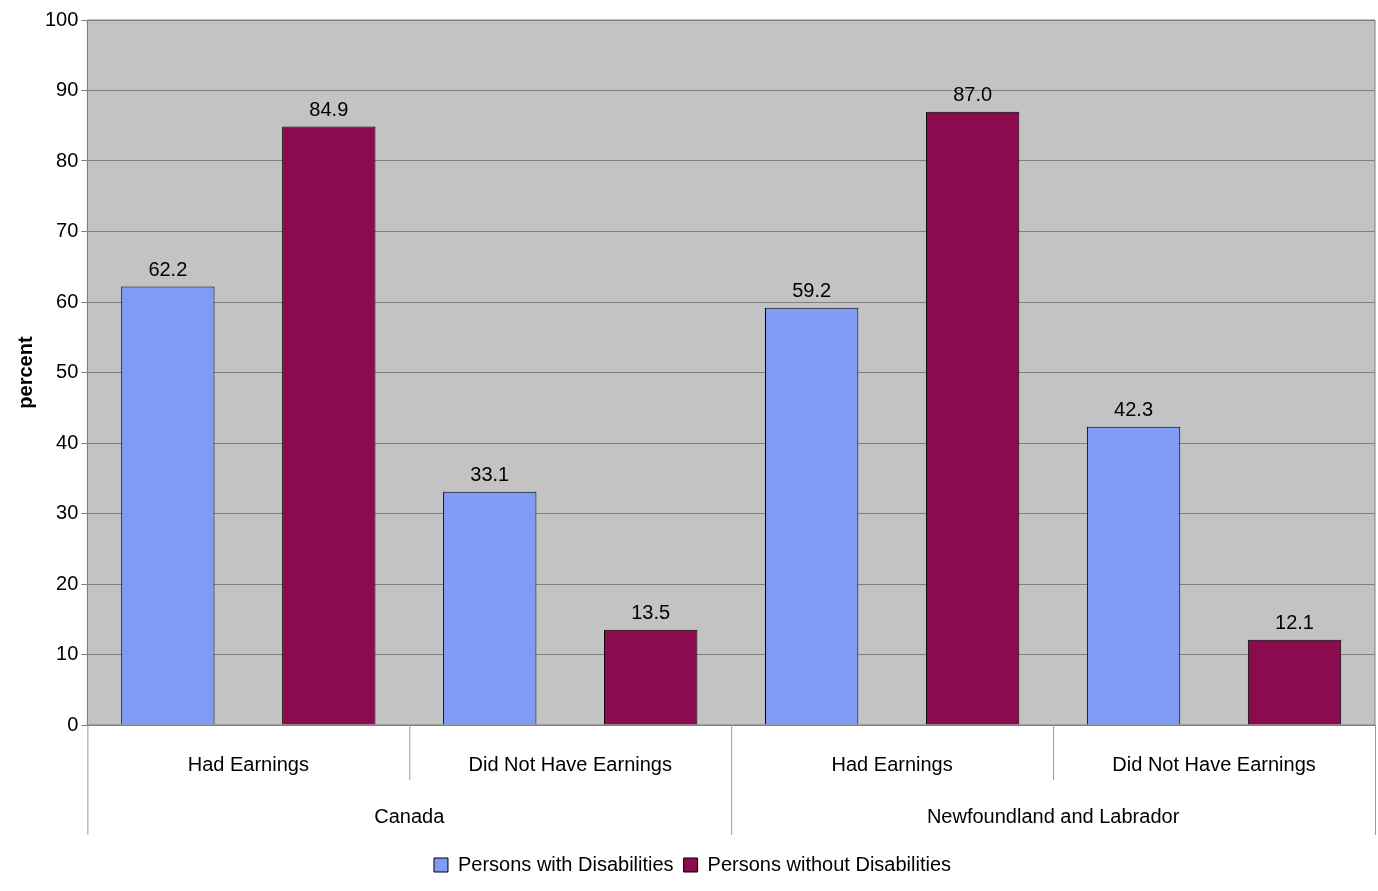 This screenshot has height=891, width=1378. What do you see at coordinates (329, 108) in the screenshot?
I see `text: 84.9` at bounding box center [329, 108].